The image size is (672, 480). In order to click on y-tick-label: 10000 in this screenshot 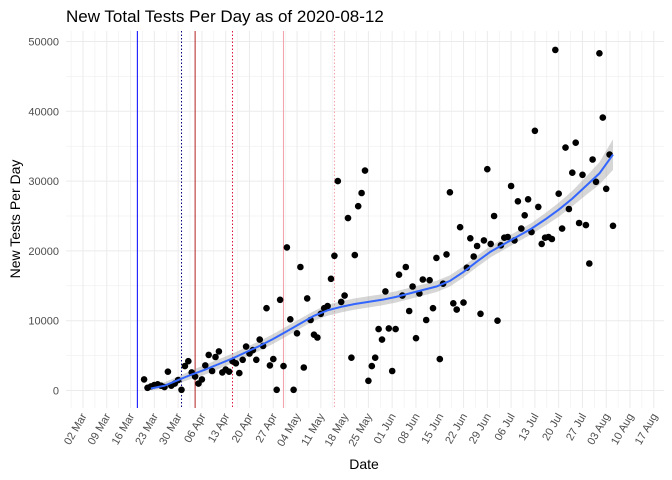, I will do `click(43, 322)`.